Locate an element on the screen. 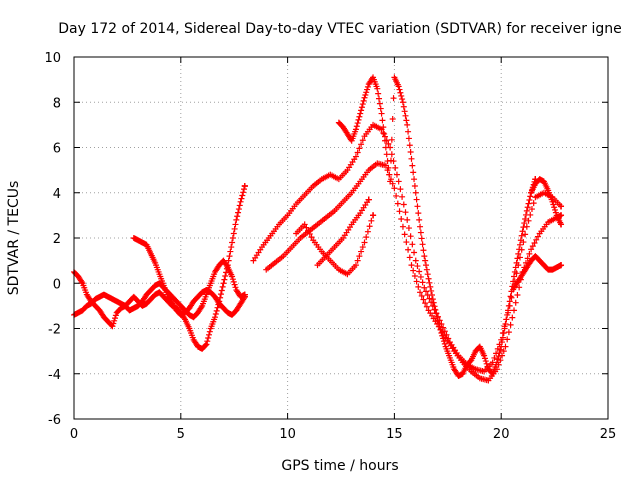  x-tick-label: 10 is located at coordinates (287, 434).